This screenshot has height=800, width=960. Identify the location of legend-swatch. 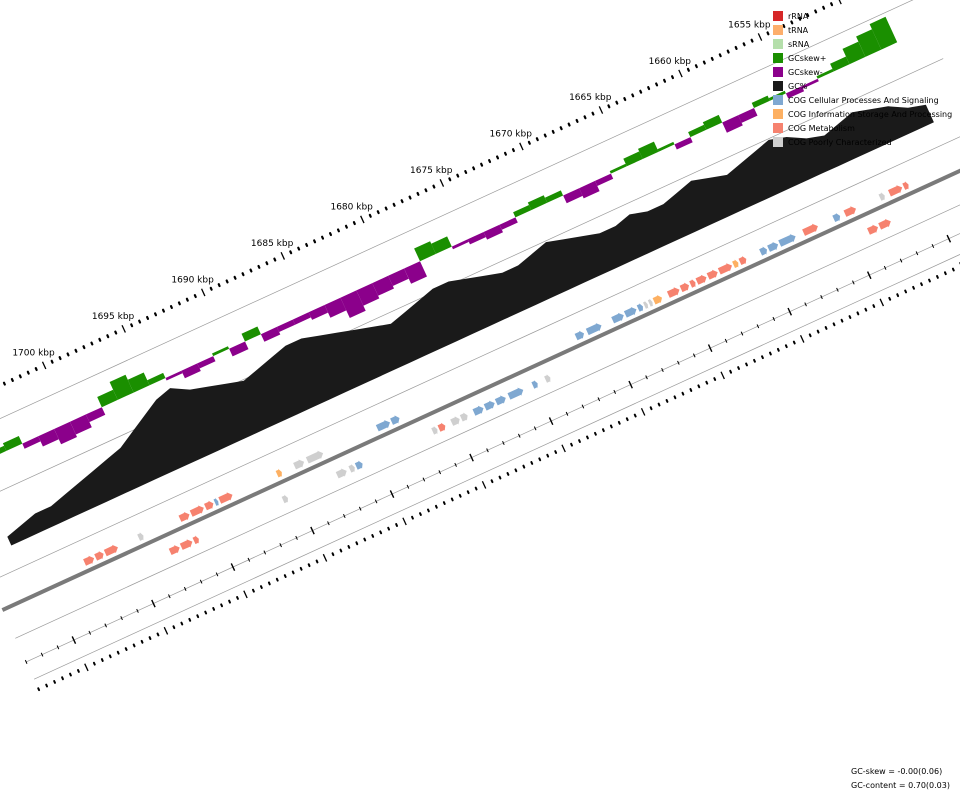
(778, 128).